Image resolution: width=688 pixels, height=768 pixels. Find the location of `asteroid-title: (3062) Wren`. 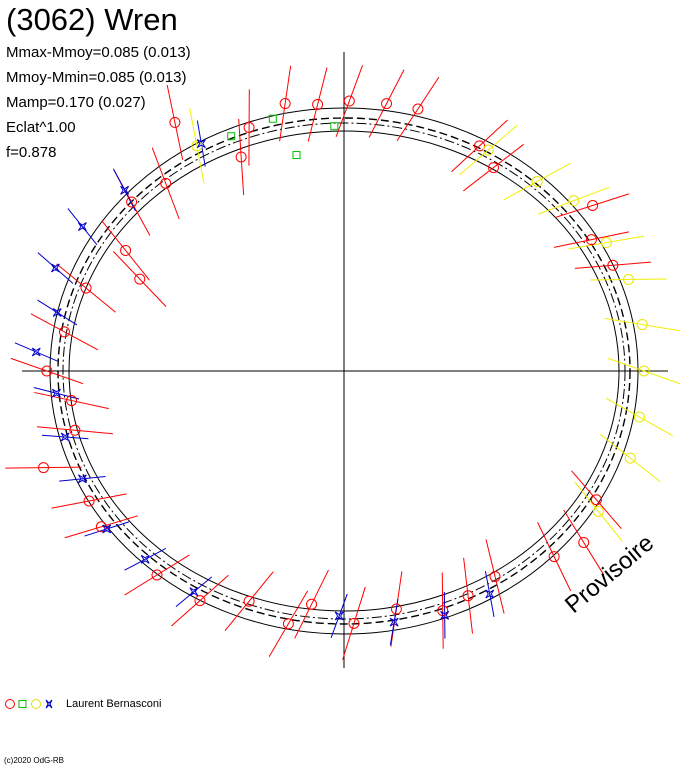

asteroid-title: (3062) Wren is located at coordinates (92, 19).